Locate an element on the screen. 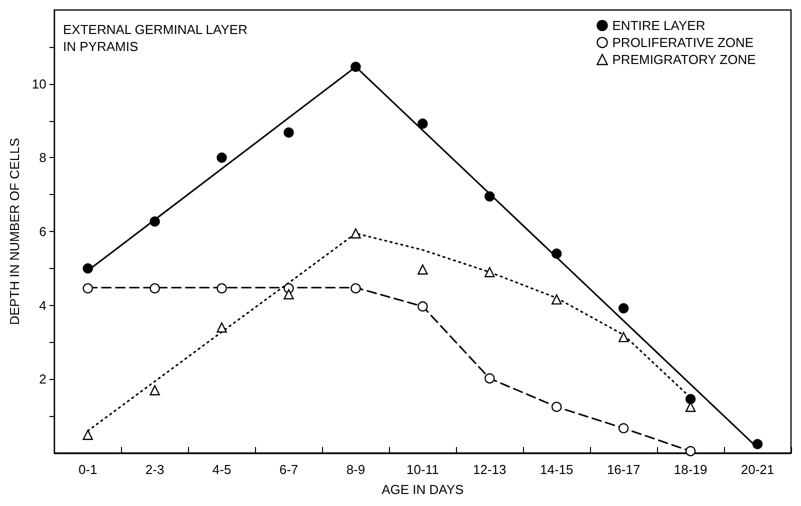 This screenshot has width=801, height=506. y-tick-label: 8 is located at coordinates (42, 158).